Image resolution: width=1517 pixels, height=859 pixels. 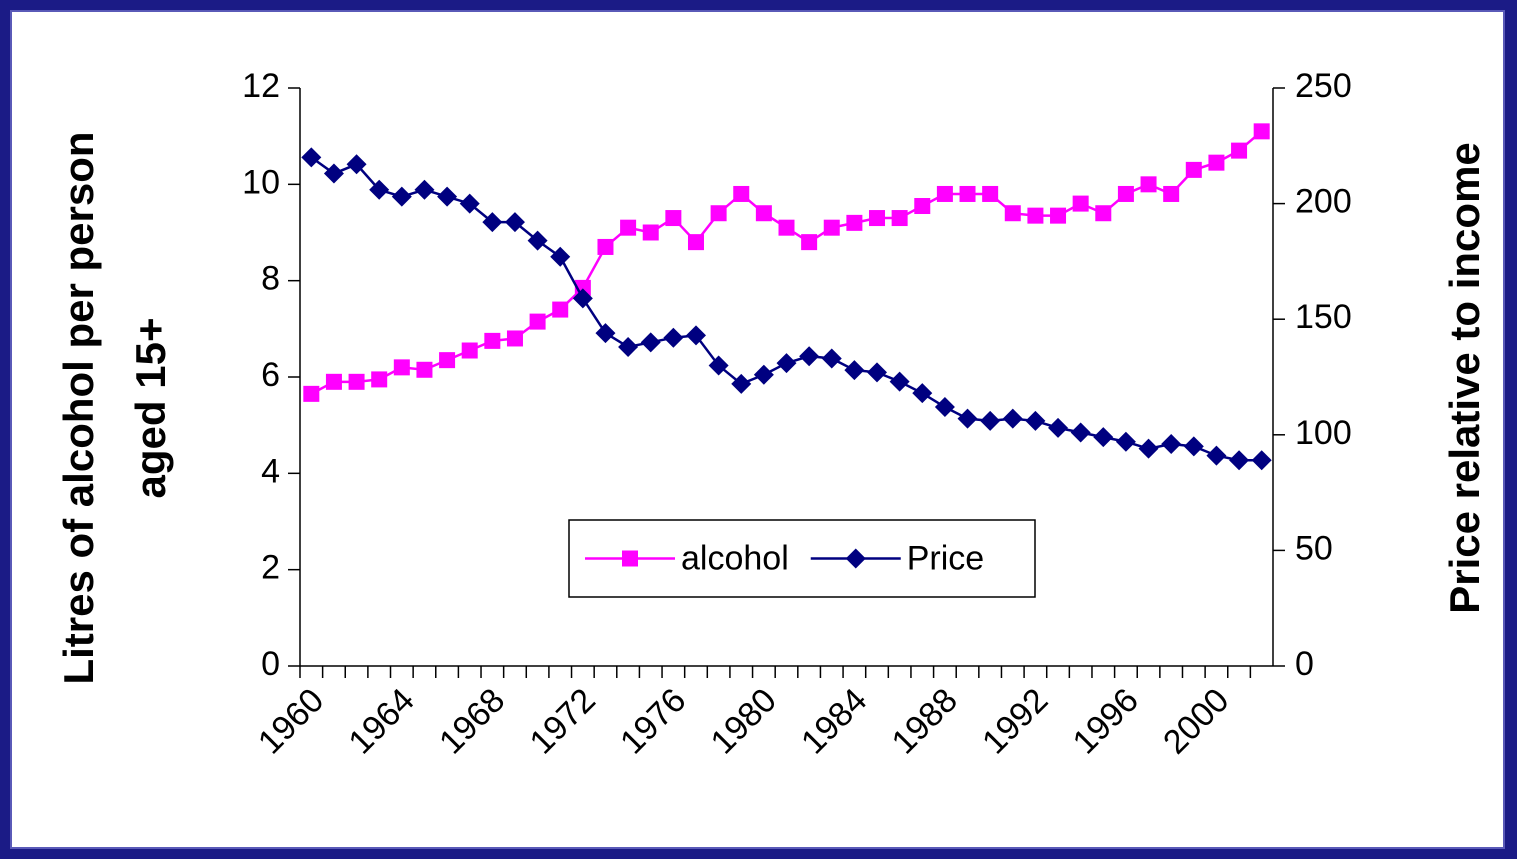 What do you see at coordinates (291, 721) in the screenshot?
I see `x-tick-label: 1960` at bounding box center [291, 721].